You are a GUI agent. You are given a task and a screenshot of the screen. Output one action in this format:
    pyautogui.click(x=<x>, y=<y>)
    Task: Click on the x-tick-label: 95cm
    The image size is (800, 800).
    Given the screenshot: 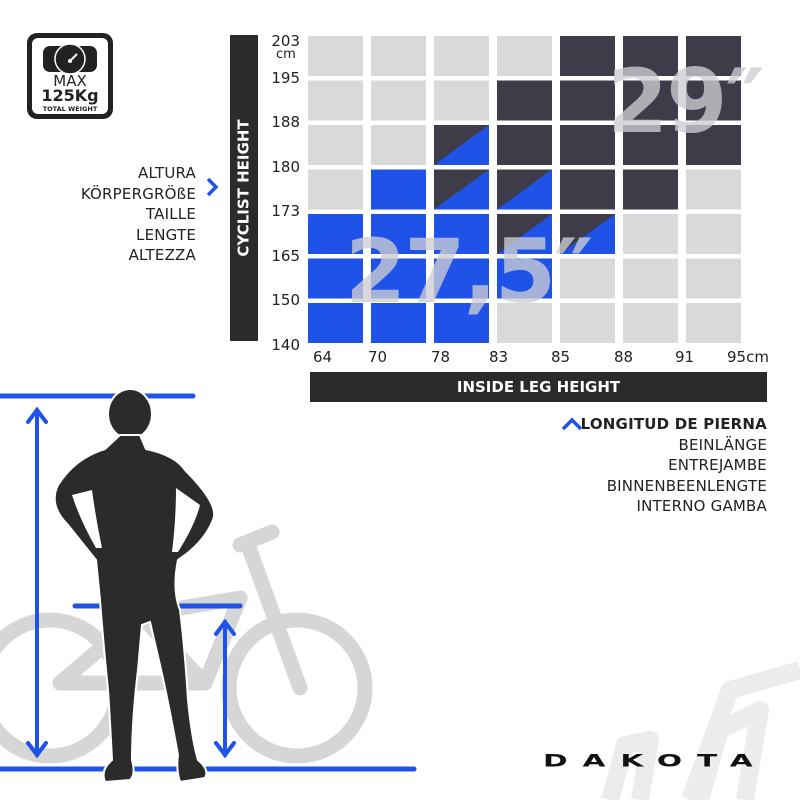 What is the action you would take?
    pyautogui.click(x=748, y=357)
    